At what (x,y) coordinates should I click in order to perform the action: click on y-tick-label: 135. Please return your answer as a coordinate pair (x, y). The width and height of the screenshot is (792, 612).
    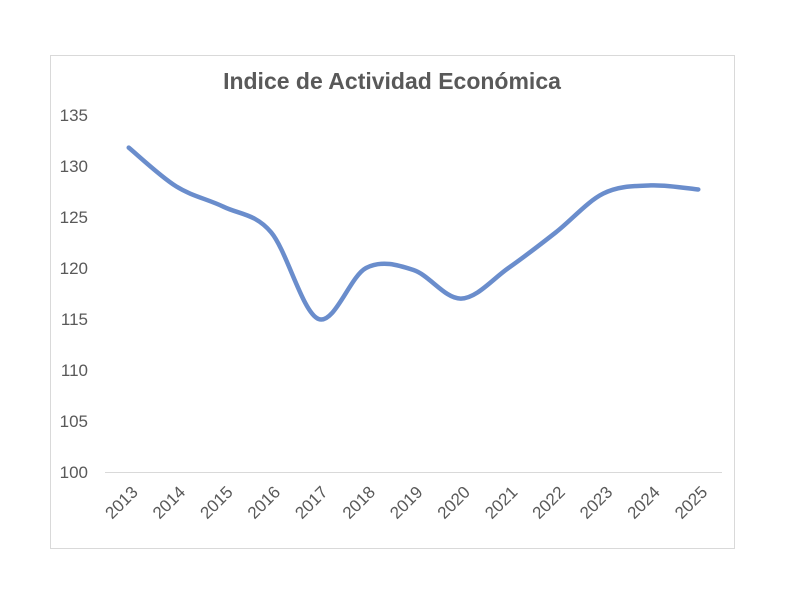
    Looking at the image, I should click on (74, 115).